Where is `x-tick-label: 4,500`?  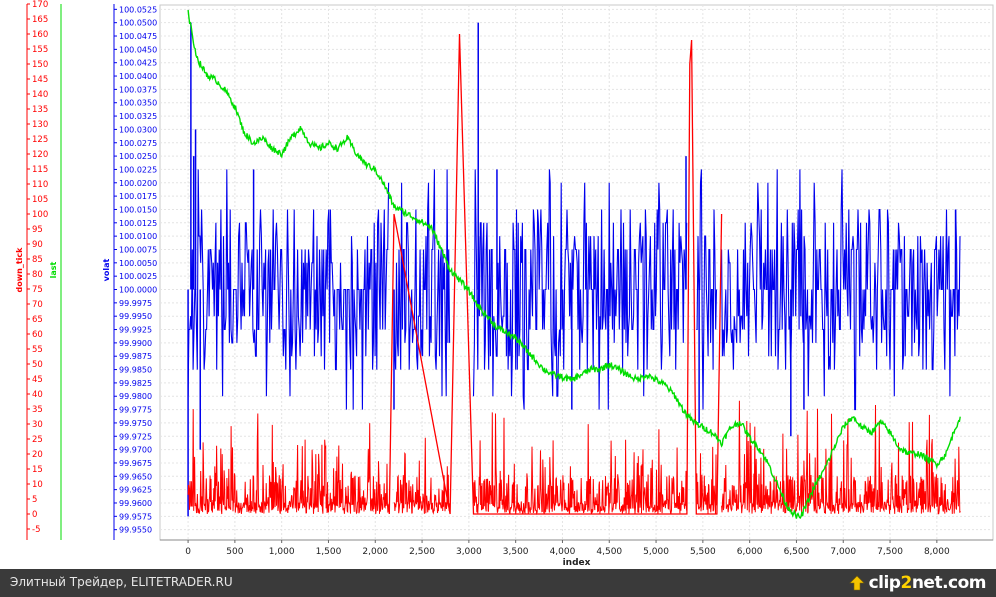
x-tick-label: 4,500 is located at coordinates (609, 552).